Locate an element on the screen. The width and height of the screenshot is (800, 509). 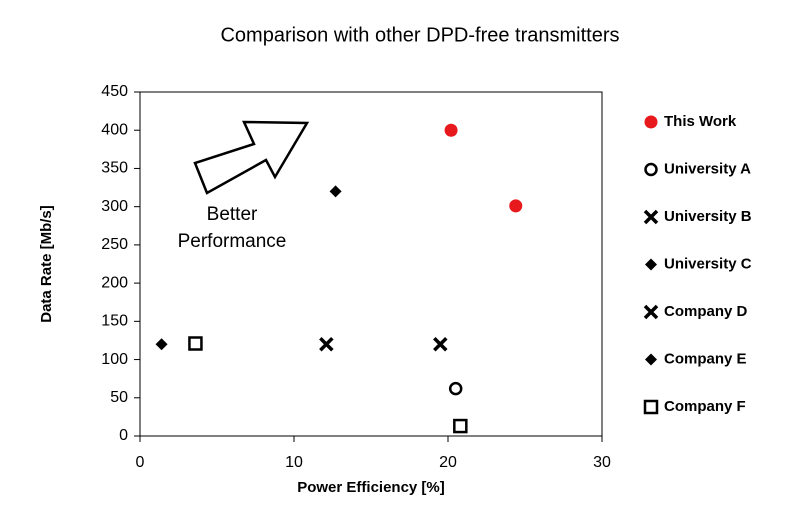
x-tick-label: 0 is located at coordinates (140, 462).